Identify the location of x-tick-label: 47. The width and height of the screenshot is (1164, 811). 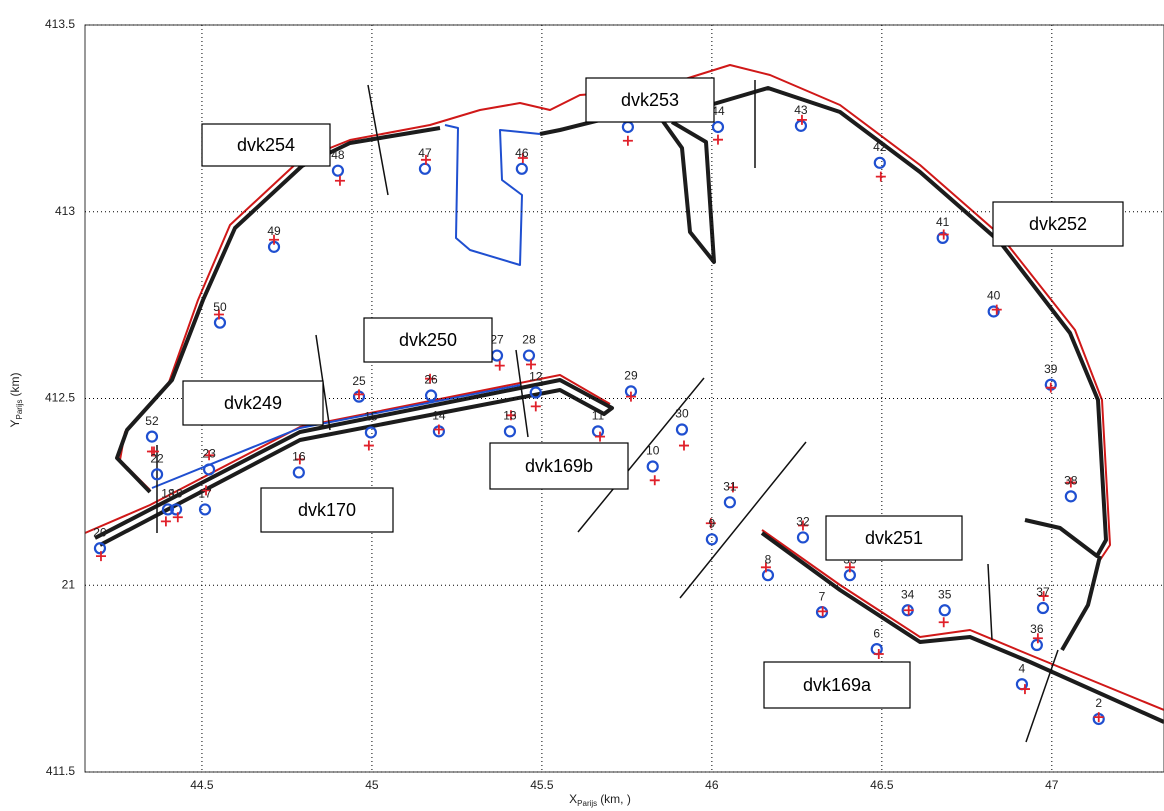
(1052, 785).